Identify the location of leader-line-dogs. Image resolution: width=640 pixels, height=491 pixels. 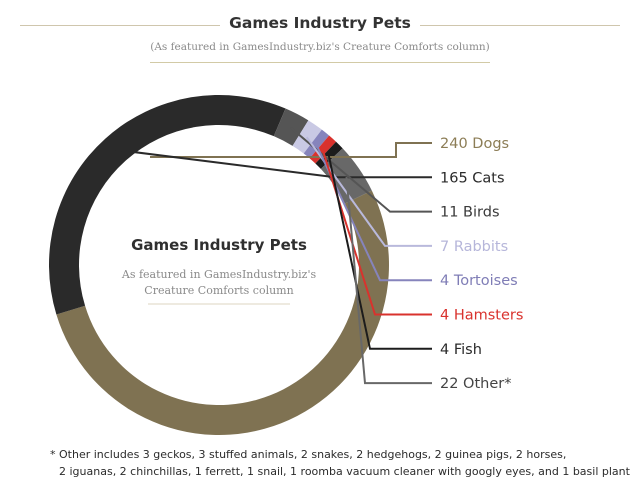
(291, 150).